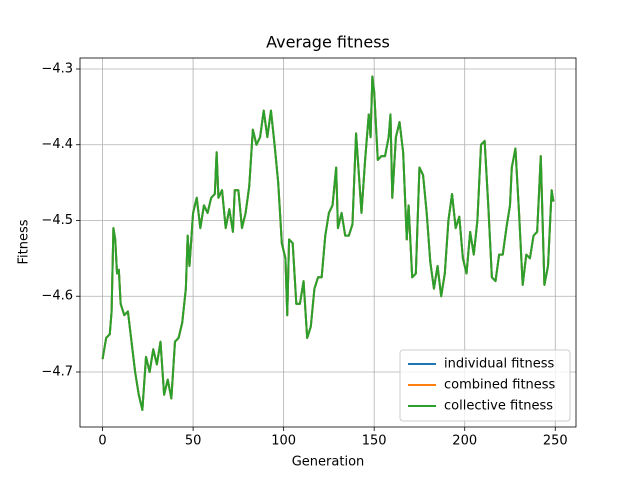 This screenshot has width=640, height=480. I want to click on x-axis-label: Generation, so click(328, 462).